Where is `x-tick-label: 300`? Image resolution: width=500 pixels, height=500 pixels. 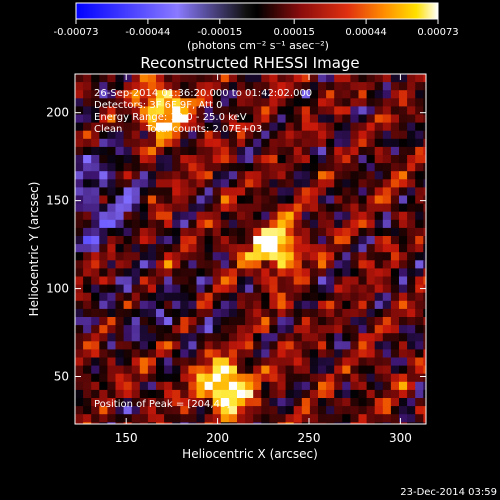 x-tick-label: 300 is located at coordinates (400, 438).